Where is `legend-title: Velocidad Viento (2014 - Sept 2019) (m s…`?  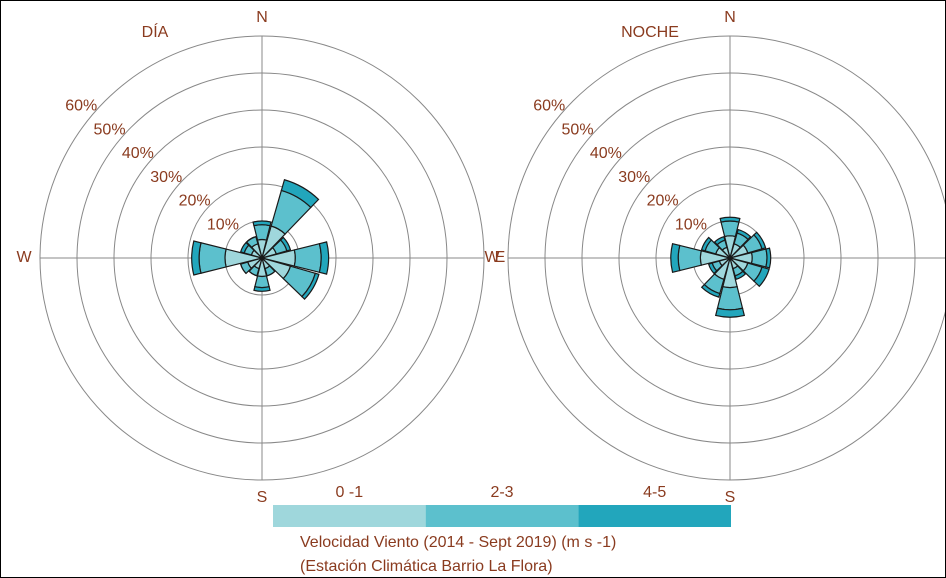
legend-title: Velocidad Viento (2014 - Sept 2019) (m s… is located at coordinates (458, 542).